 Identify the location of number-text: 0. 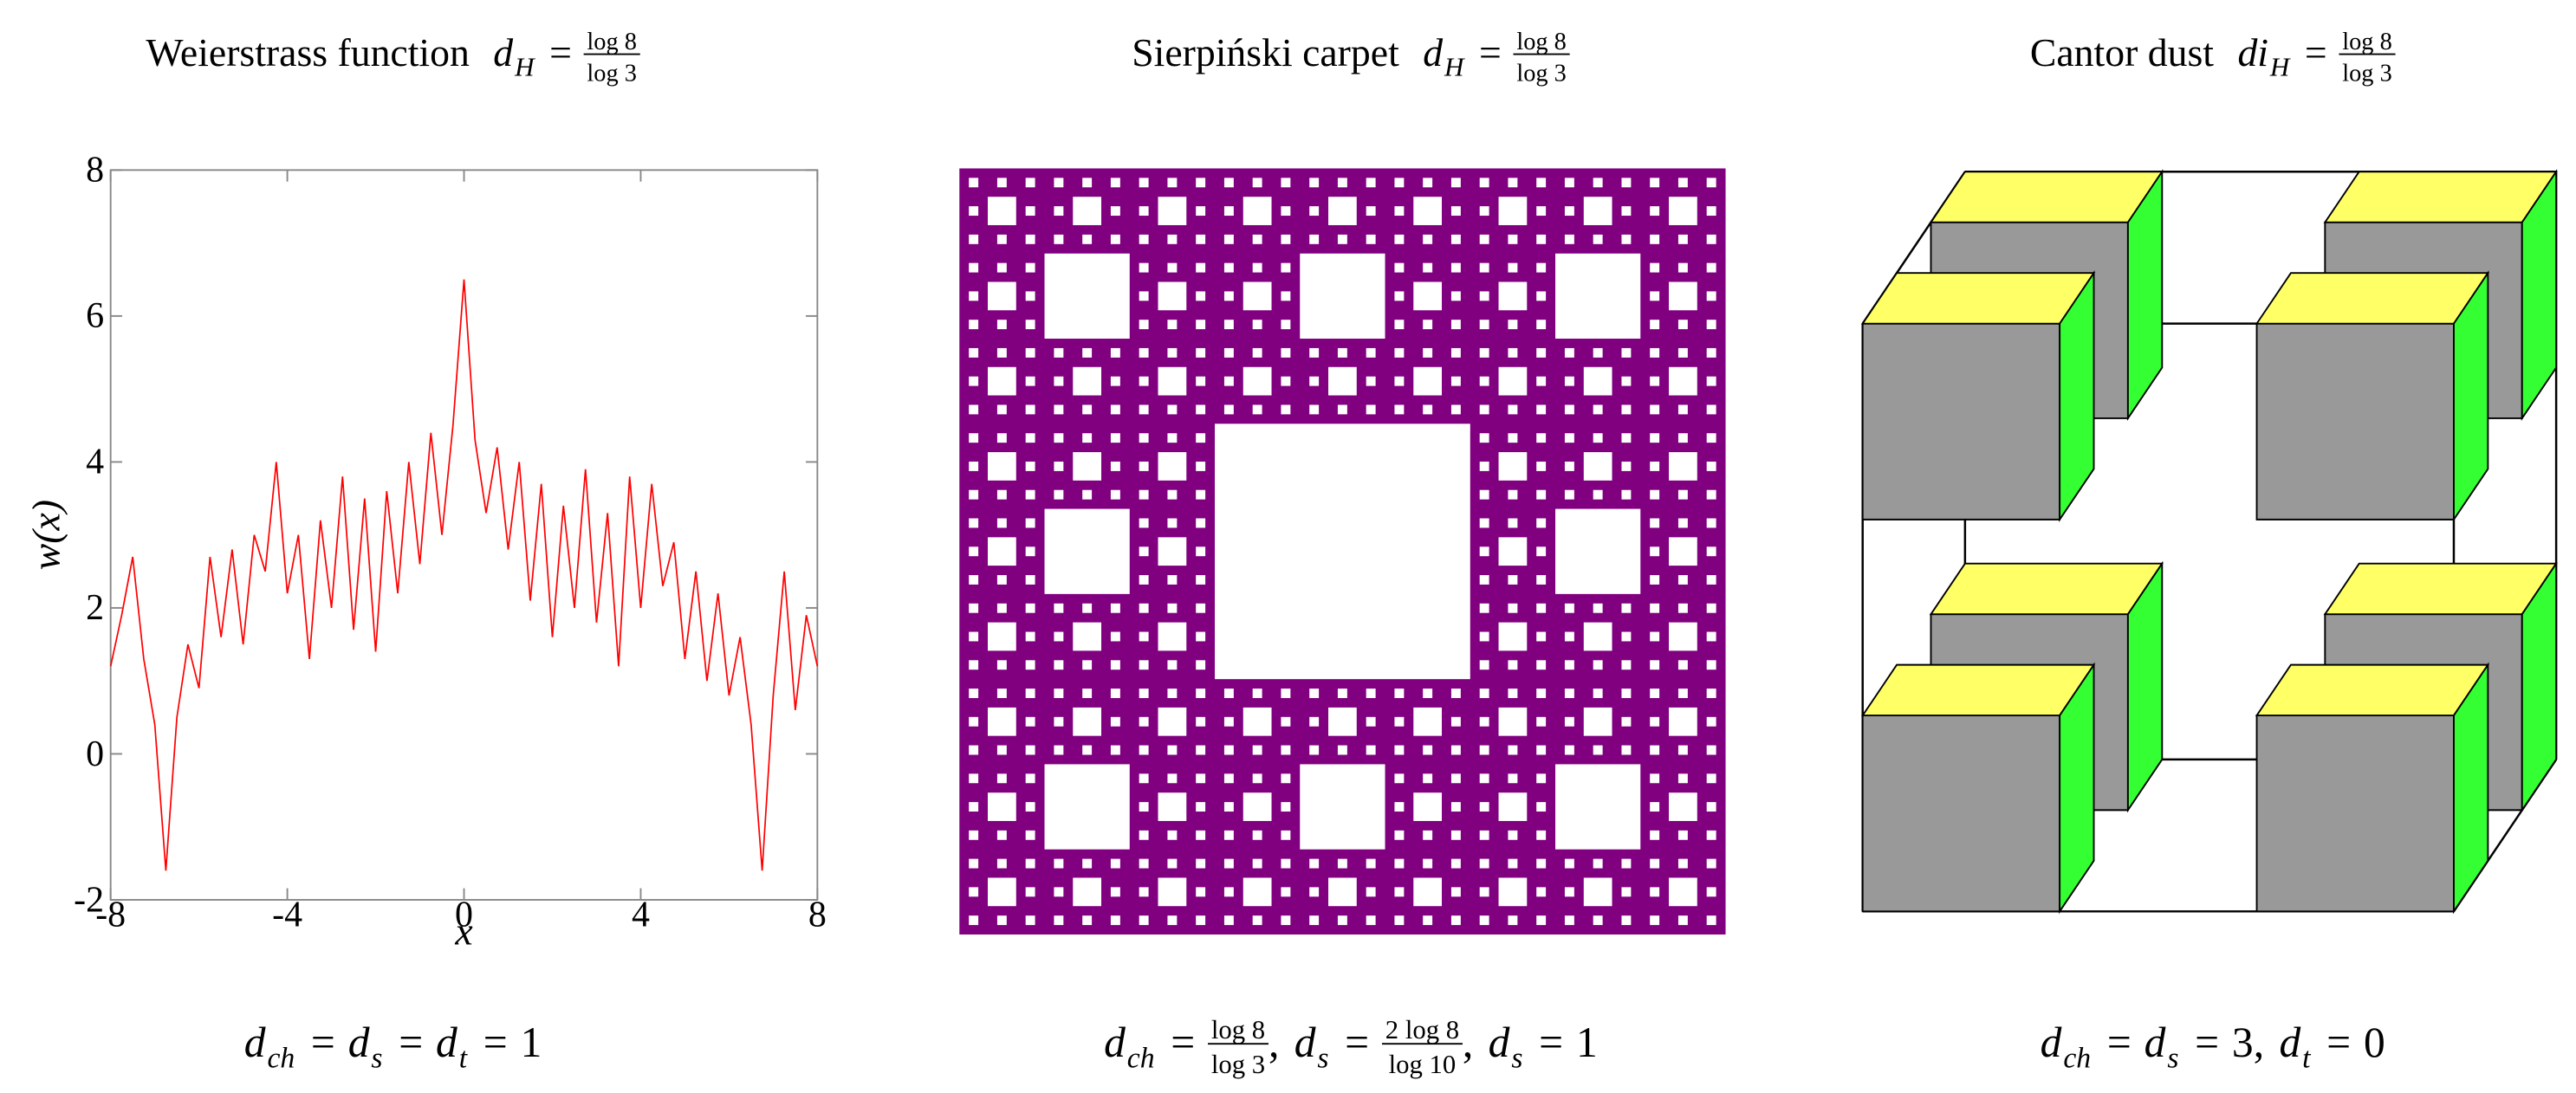
(2375, 1042).